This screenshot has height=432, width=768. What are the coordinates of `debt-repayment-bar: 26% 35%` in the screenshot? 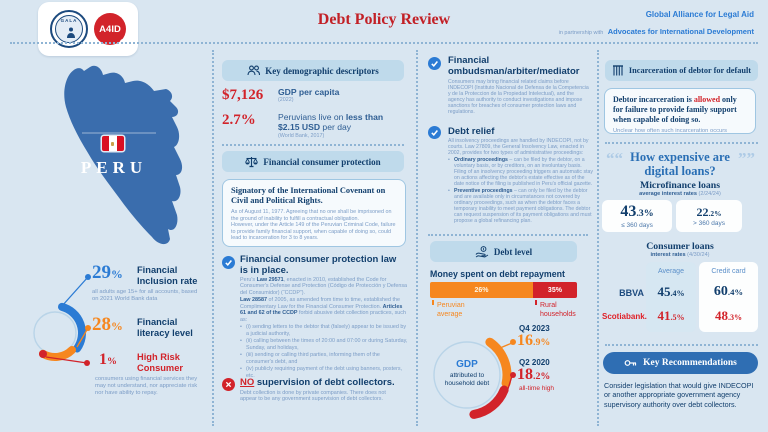 It's located at (503, 290).